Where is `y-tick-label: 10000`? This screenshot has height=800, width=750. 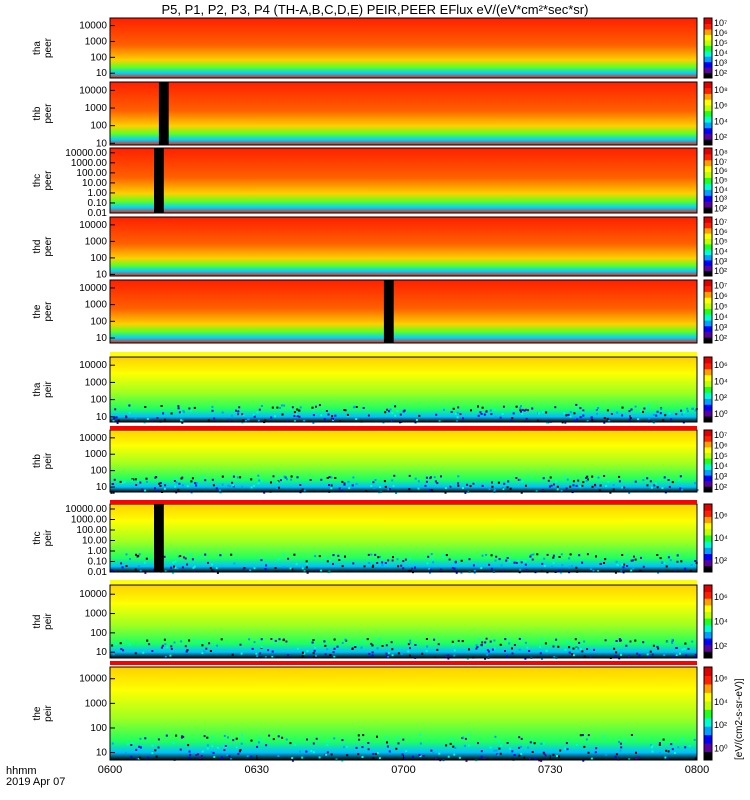
y-tick-label: 10000 is located at coordinates (93, 225).